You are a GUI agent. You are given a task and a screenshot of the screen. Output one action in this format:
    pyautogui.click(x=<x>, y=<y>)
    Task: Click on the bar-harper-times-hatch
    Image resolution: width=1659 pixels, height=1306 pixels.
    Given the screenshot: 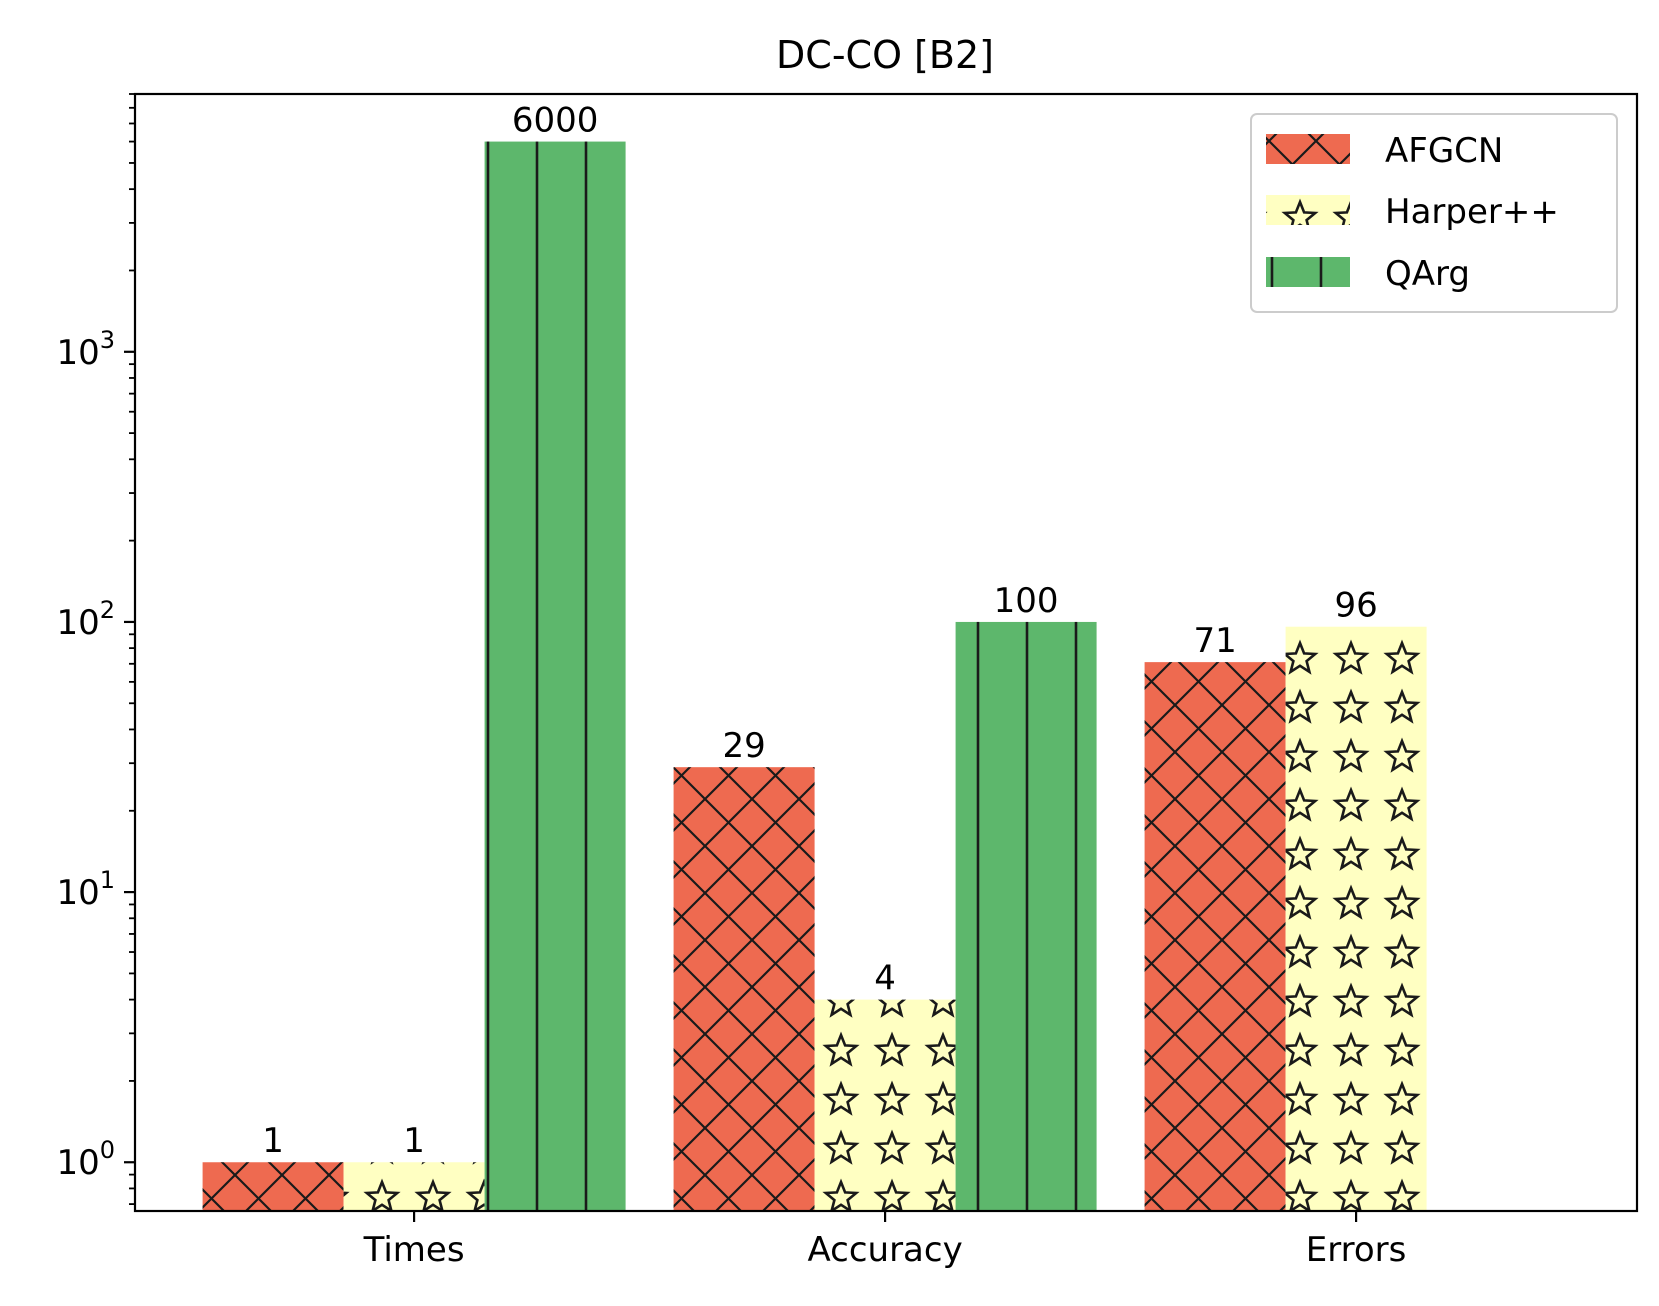 What is the action you would take?
    pyautogui.click(x=414, y=1186)
    